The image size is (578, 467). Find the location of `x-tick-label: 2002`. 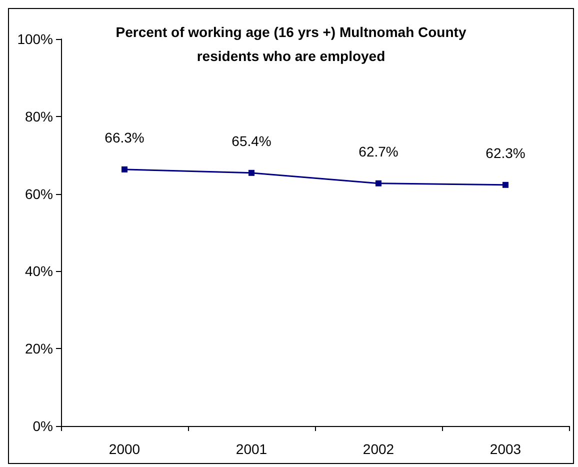

x-tick-label: 2002 is located at coordinates (378, 449).